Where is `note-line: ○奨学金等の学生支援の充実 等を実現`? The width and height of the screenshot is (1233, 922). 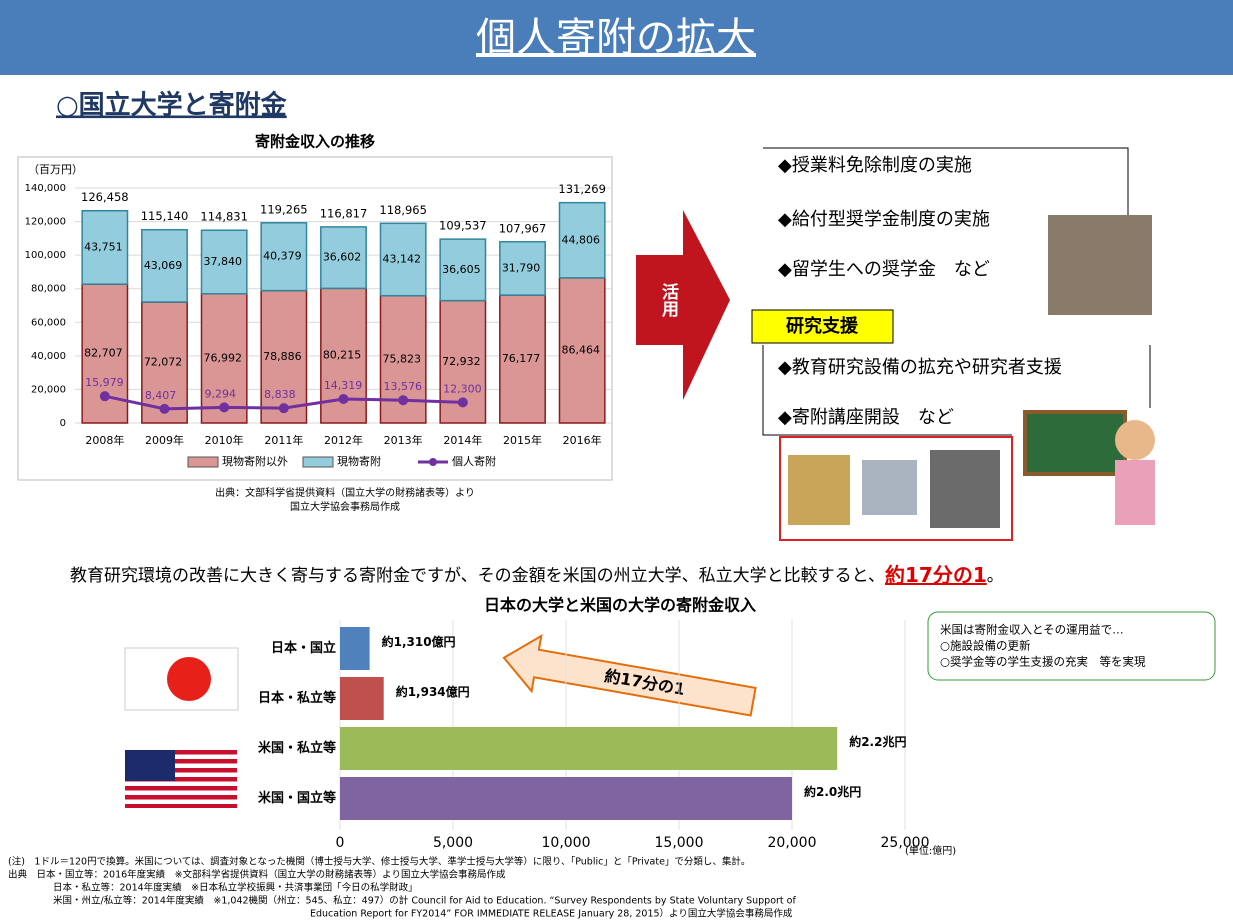
note-line: ○奨学金等の学生支援の充実 等を実現 is located at coordinates (1043, 662).